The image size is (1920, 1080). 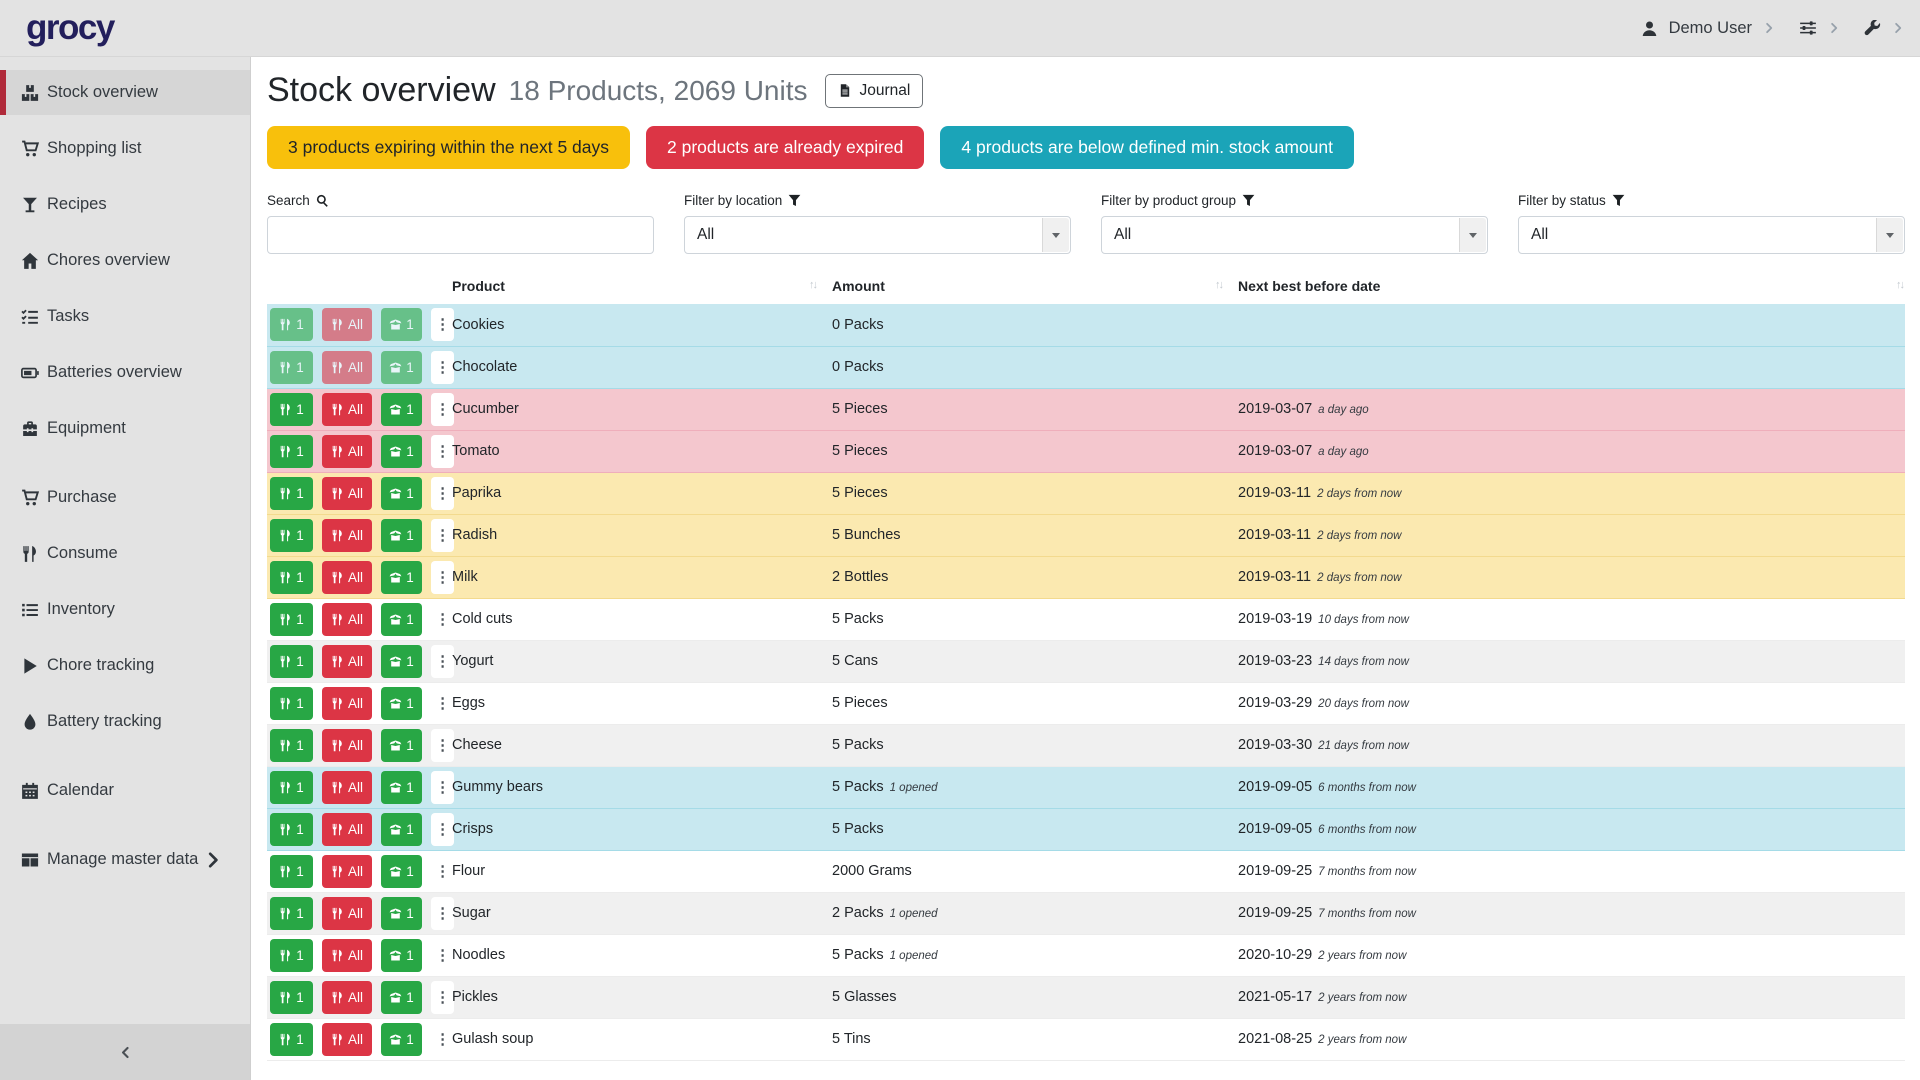 I want to click on sidebar-item-battery-tracking: Battery tracking, so click(x=125, y=721).